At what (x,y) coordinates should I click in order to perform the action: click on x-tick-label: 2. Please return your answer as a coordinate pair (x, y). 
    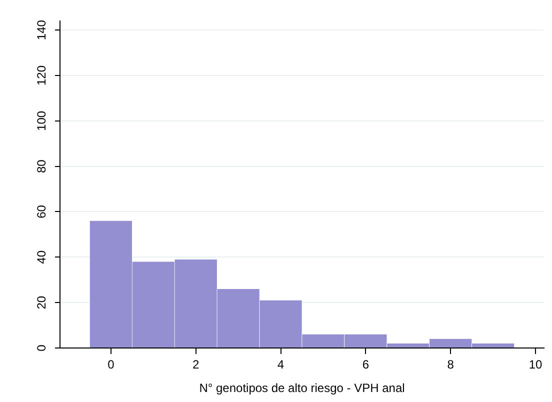
    Looking at the image, I should click on (196, 365).